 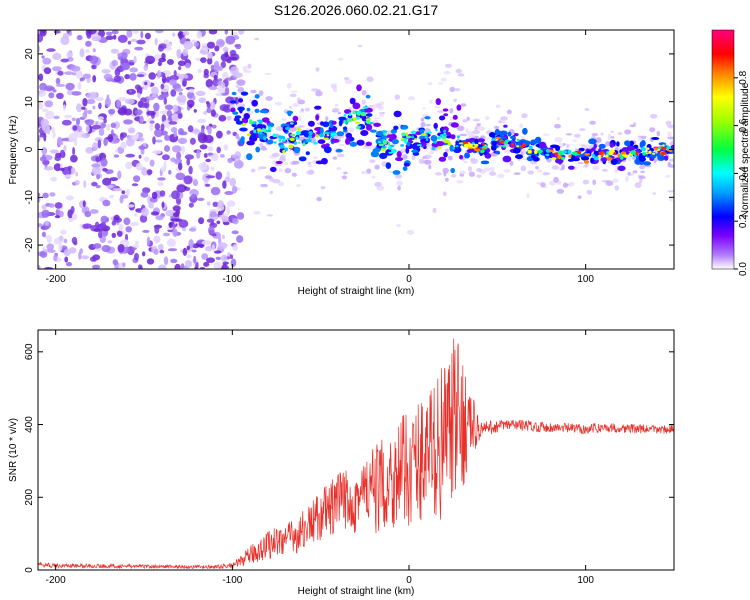 What do you see at coordinates (56, 580) in the screenshot?
I see `snr-xtick-label: -200` at bounding box center [56, 580].